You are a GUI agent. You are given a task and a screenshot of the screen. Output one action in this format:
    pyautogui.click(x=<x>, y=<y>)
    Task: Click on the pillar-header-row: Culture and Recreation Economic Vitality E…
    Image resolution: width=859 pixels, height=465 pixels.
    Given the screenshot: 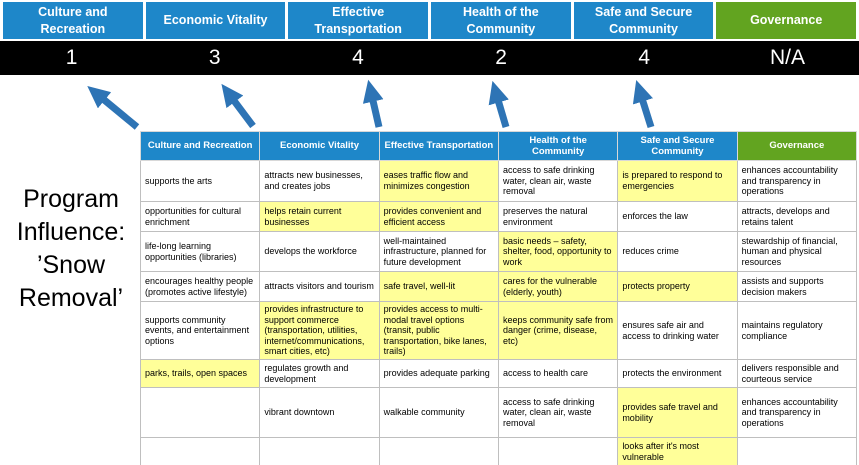 What is the action you would take?
    pyautogui.click(x=430, y=20)
    